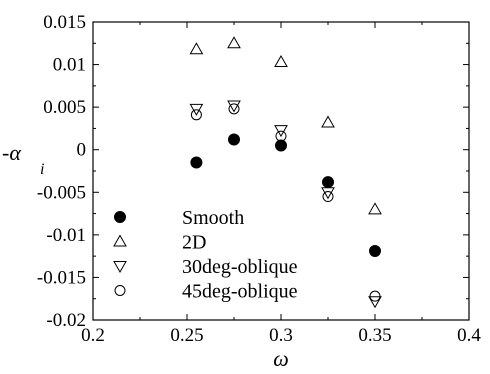 This screenshot has width=490, height=374. What do you see at coordinates (120, 217) in the screenshot?
I see `legend-marker-smooth` at bounding box center [120, 217].